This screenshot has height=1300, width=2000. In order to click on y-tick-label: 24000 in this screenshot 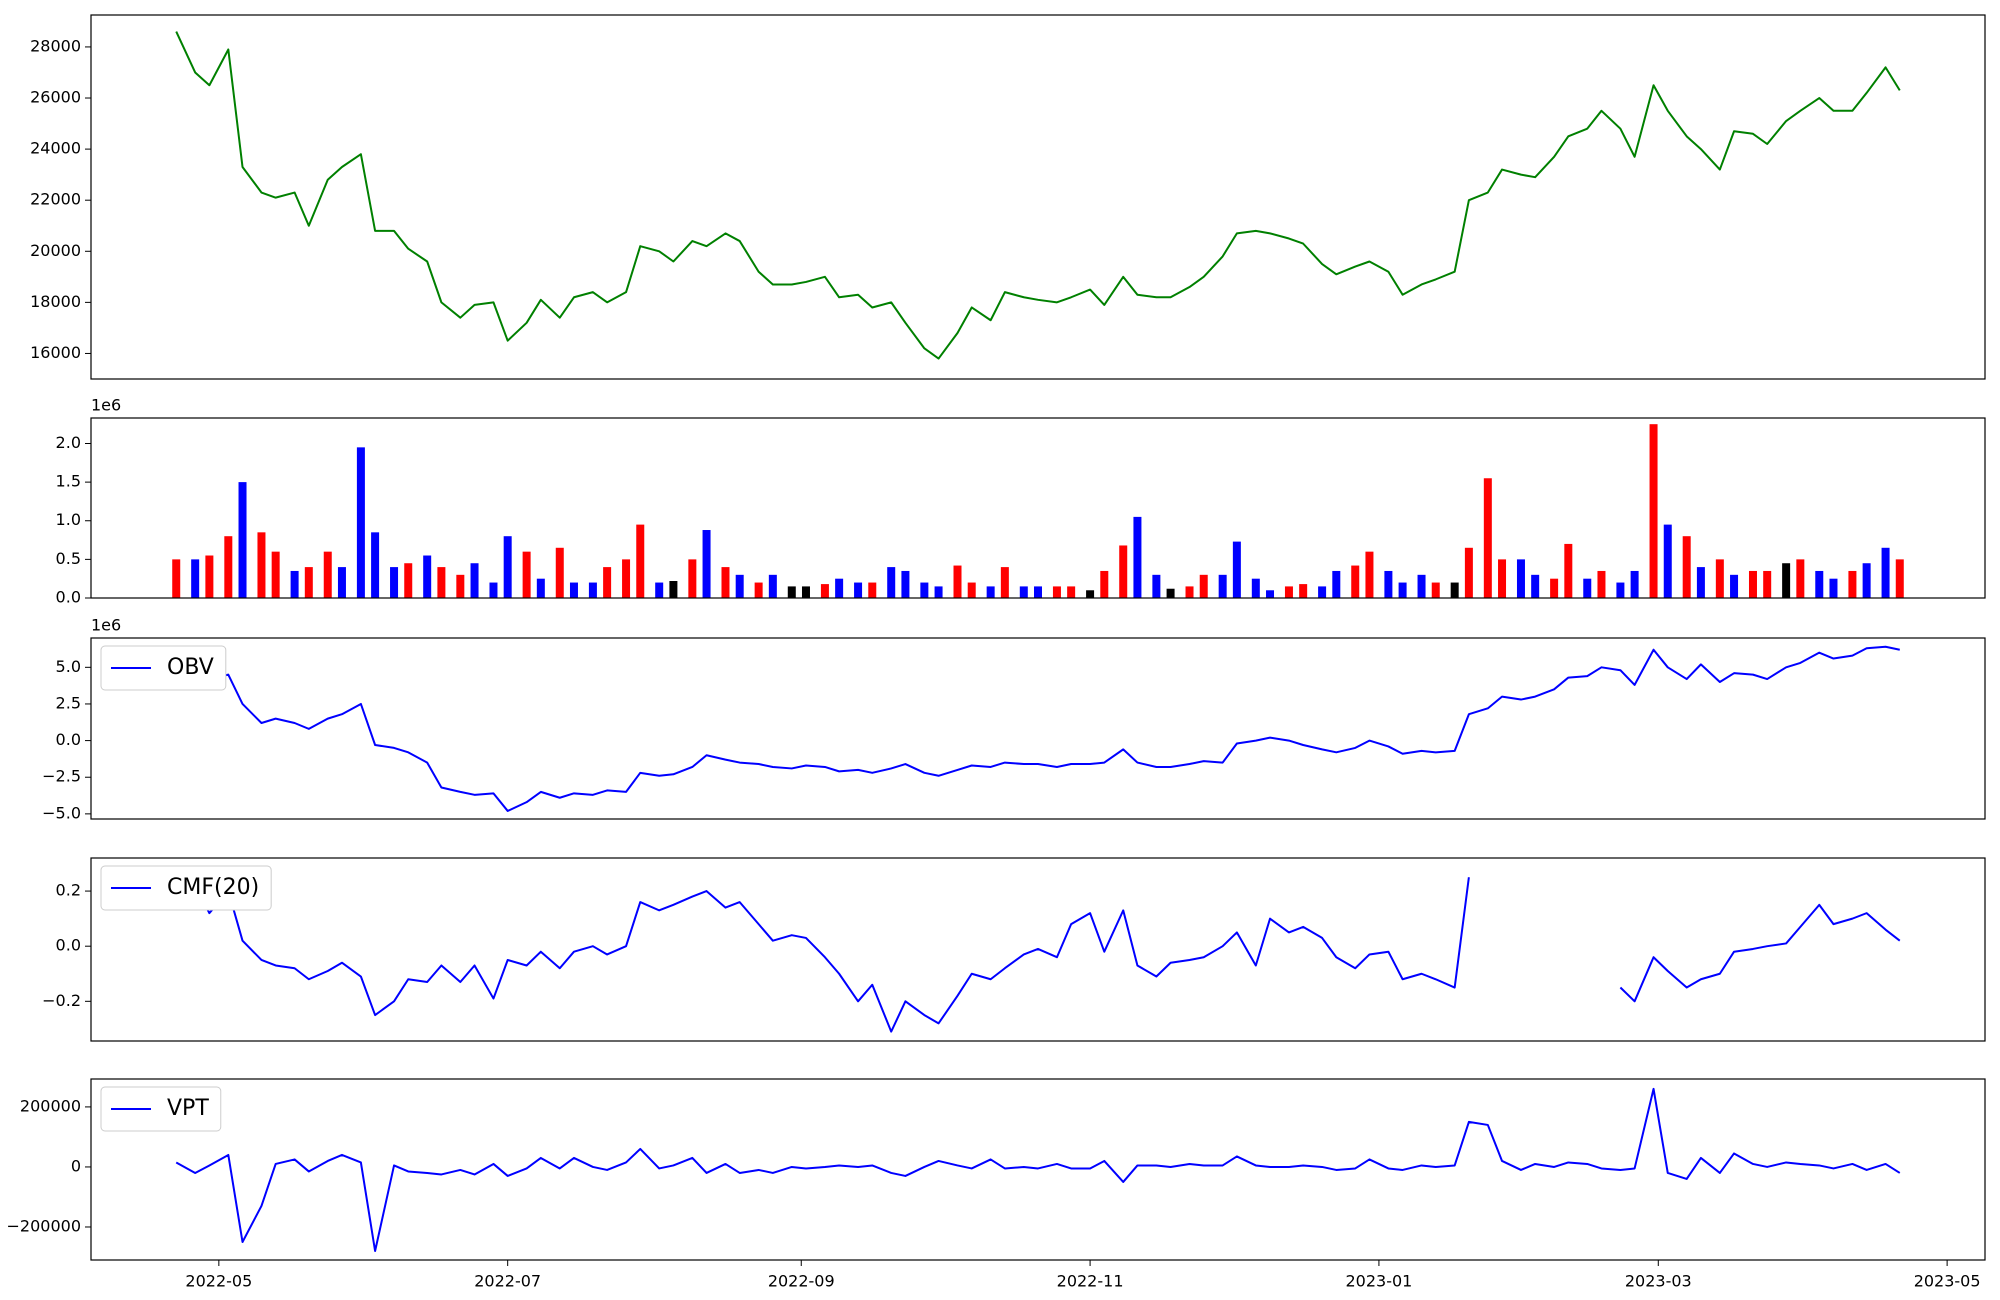, I will do `click(55, 148)`.